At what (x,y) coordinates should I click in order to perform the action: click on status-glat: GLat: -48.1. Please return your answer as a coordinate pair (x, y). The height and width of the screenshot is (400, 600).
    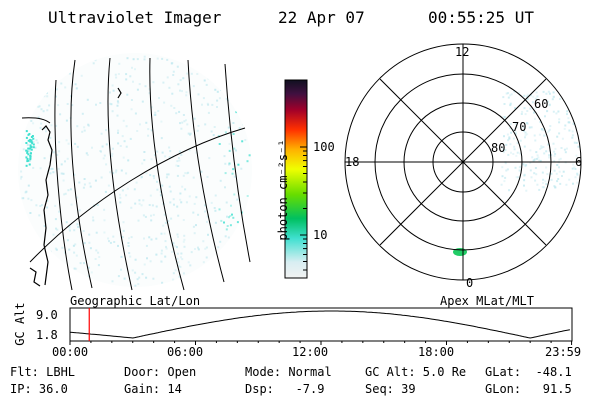
    Looking at the image, I should click on (528, 372).